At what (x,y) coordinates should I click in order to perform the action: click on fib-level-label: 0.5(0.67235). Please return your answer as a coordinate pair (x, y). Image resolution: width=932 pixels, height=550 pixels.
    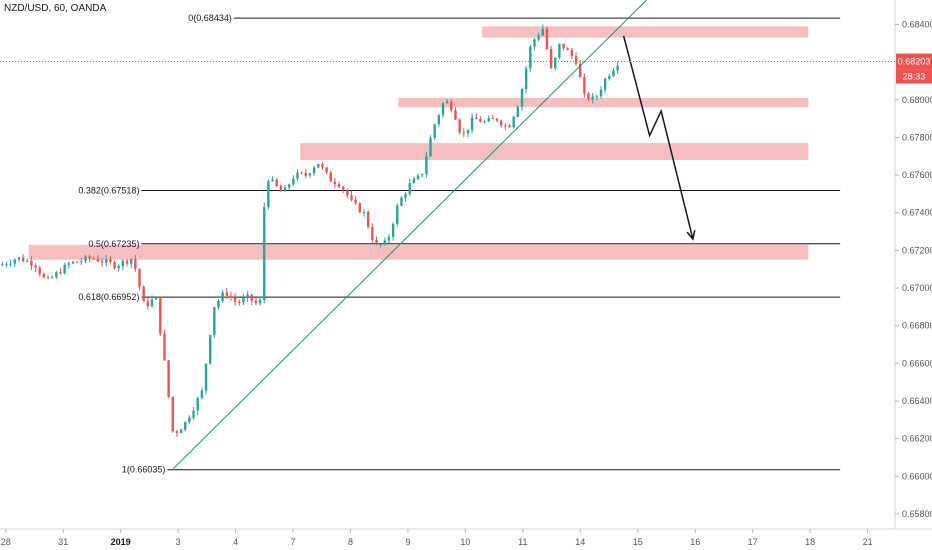
    Looking at the image, I should click on (113, 244).